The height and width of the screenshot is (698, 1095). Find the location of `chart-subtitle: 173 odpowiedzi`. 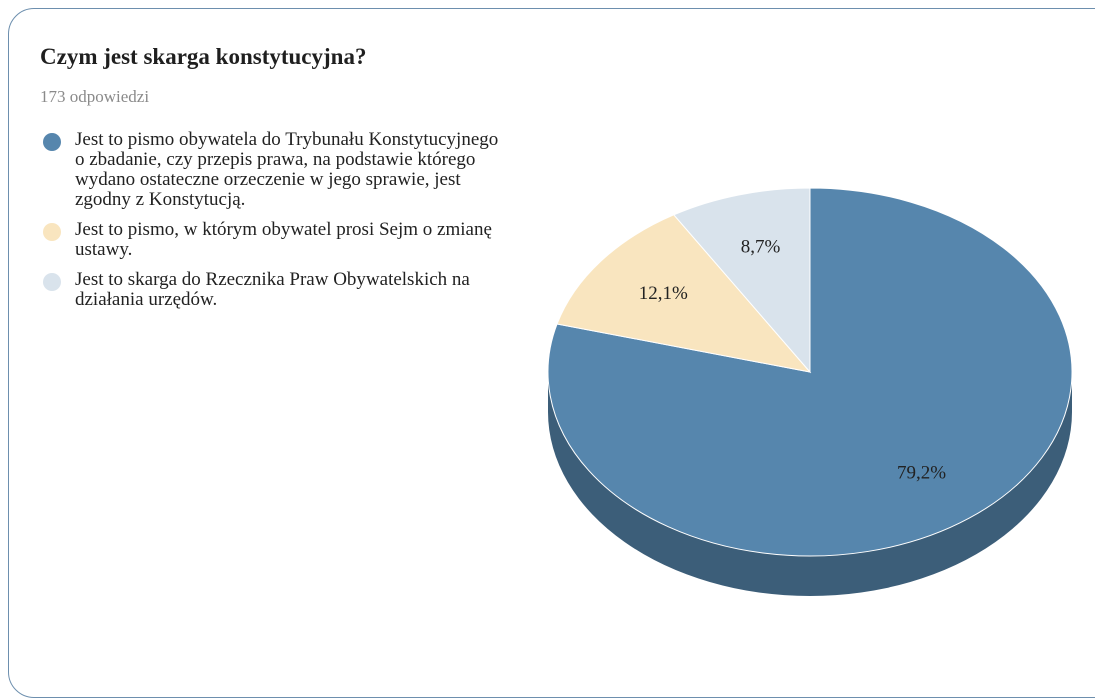

chart-subtitle: 173 odpowiedzi is located at coordinates (95, 96).